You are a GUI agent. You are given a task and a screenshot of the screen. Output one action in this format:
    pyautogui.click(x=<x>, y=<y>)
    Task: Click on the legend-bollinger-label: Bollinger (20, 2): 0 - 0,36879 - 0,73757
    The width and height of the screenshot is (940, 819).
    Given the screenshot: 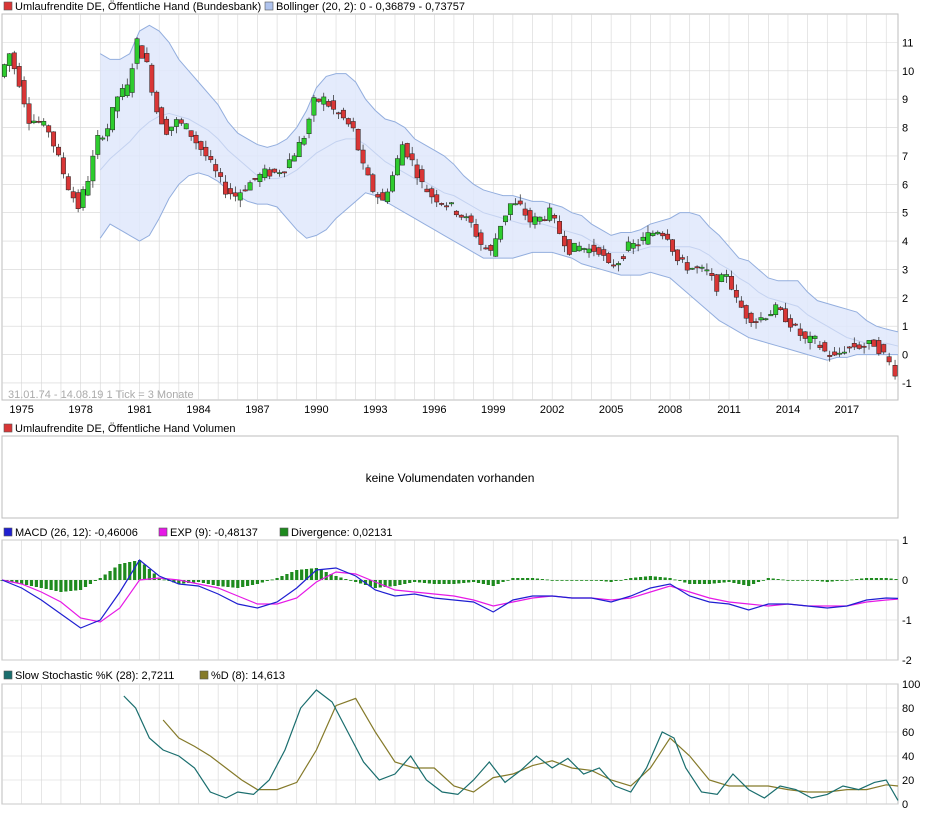 What is the action you would take?
    pyautogui.click(x=370, y=7)
    